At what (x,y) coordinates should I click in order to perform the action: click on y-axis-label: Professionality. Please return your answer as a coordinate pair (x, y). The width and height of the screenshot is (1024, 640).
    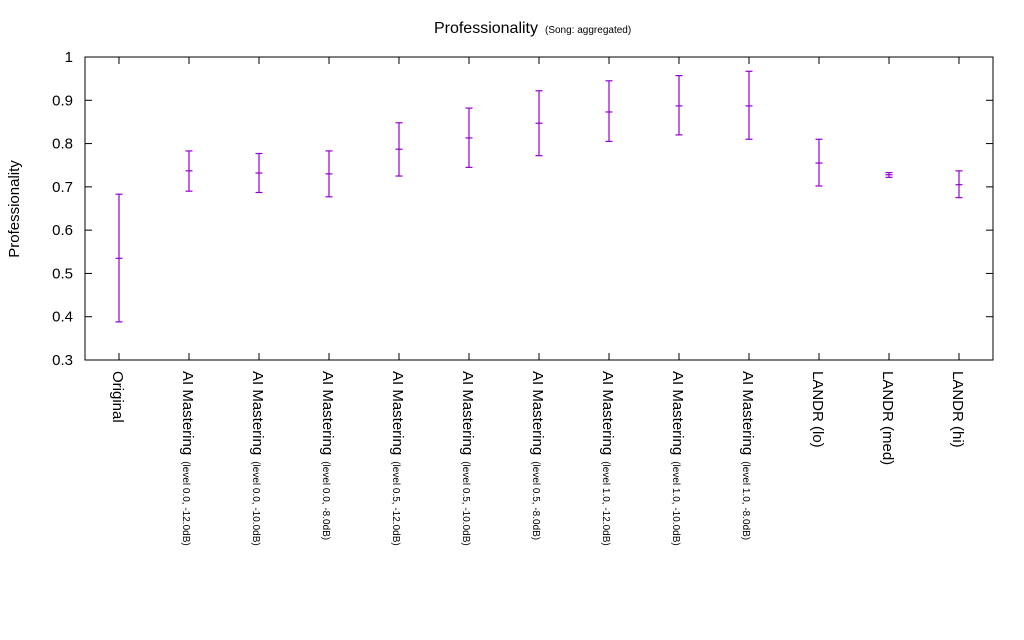
    Looking at the image, I should click on (14, 209).